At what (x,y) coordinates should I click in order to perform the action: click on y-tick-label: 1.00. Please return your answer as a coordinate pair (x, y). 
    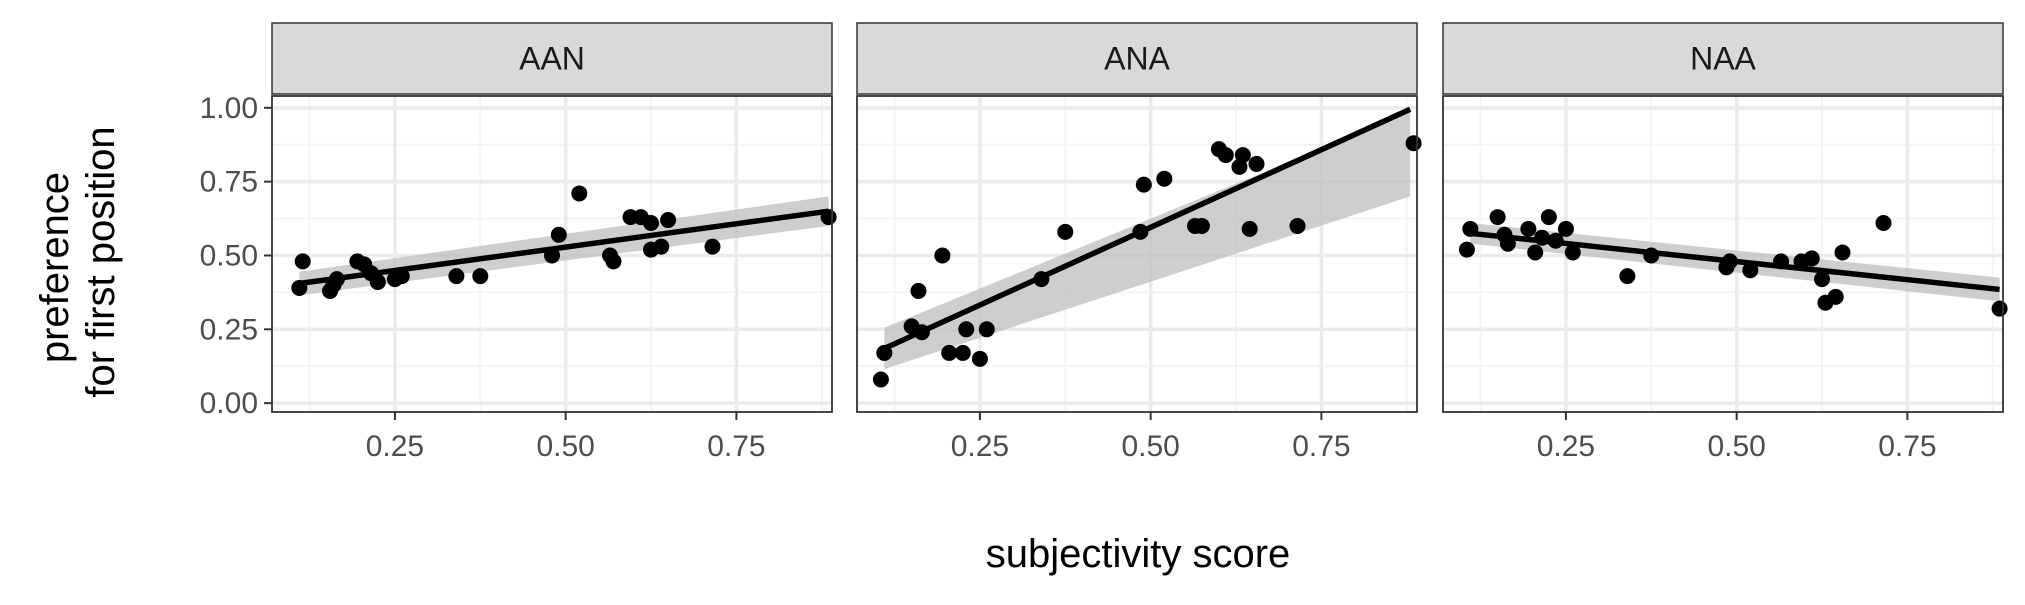
    Looking at the image, I should click on (229, 108).